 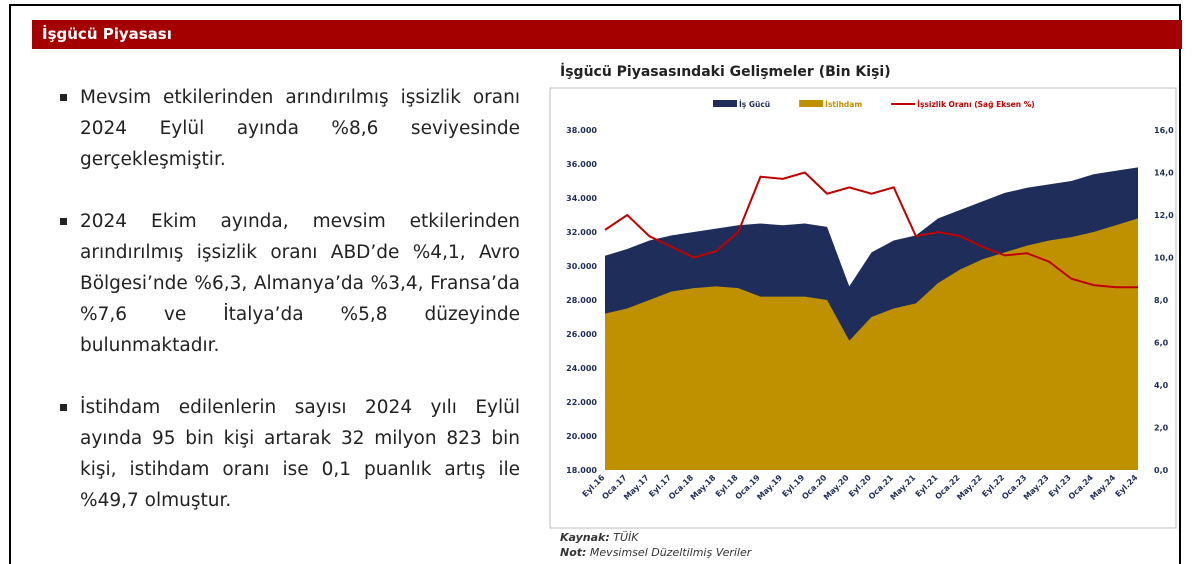 I want to click on note-label: Not:, so click(x=573, y=552).